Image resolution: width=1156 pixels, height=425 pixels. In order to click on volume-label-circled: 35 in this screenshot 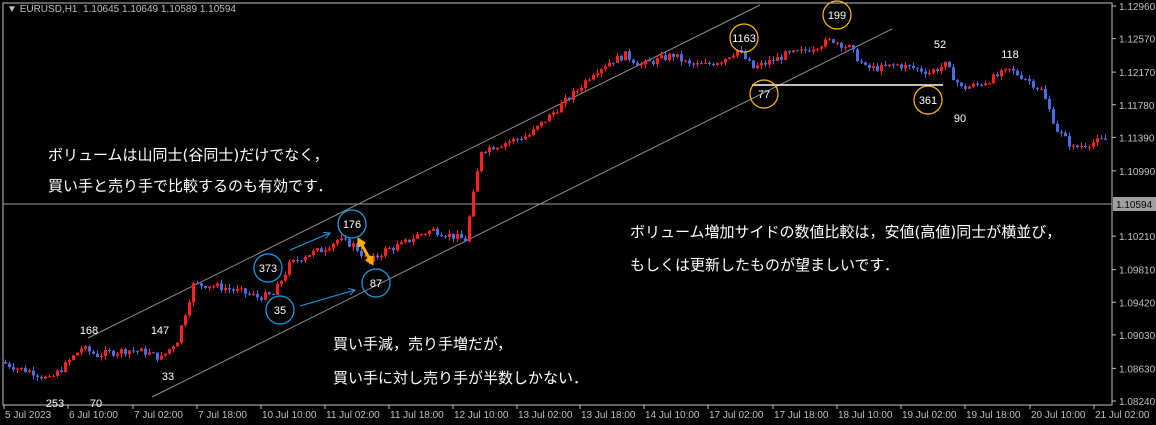, I will do `click(280, 311)`.